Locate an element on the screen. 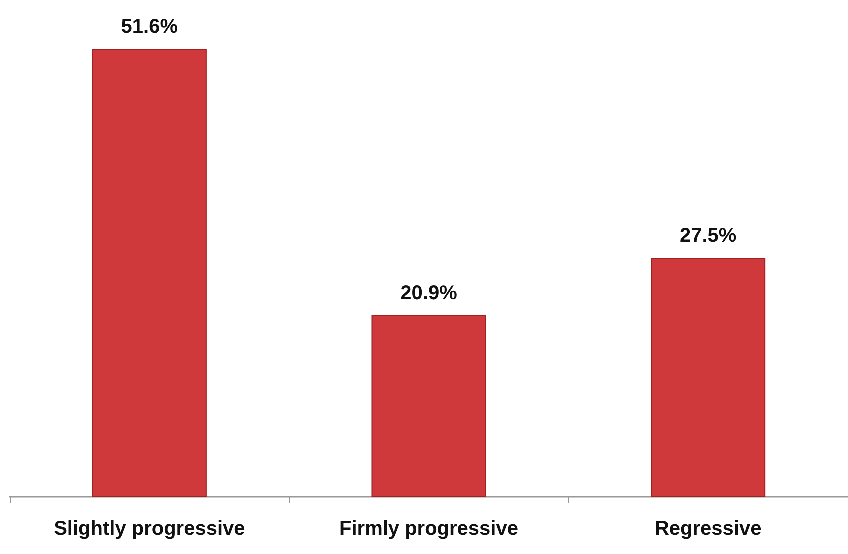  data-label: 20.9% is located at coordinates (429, 293).